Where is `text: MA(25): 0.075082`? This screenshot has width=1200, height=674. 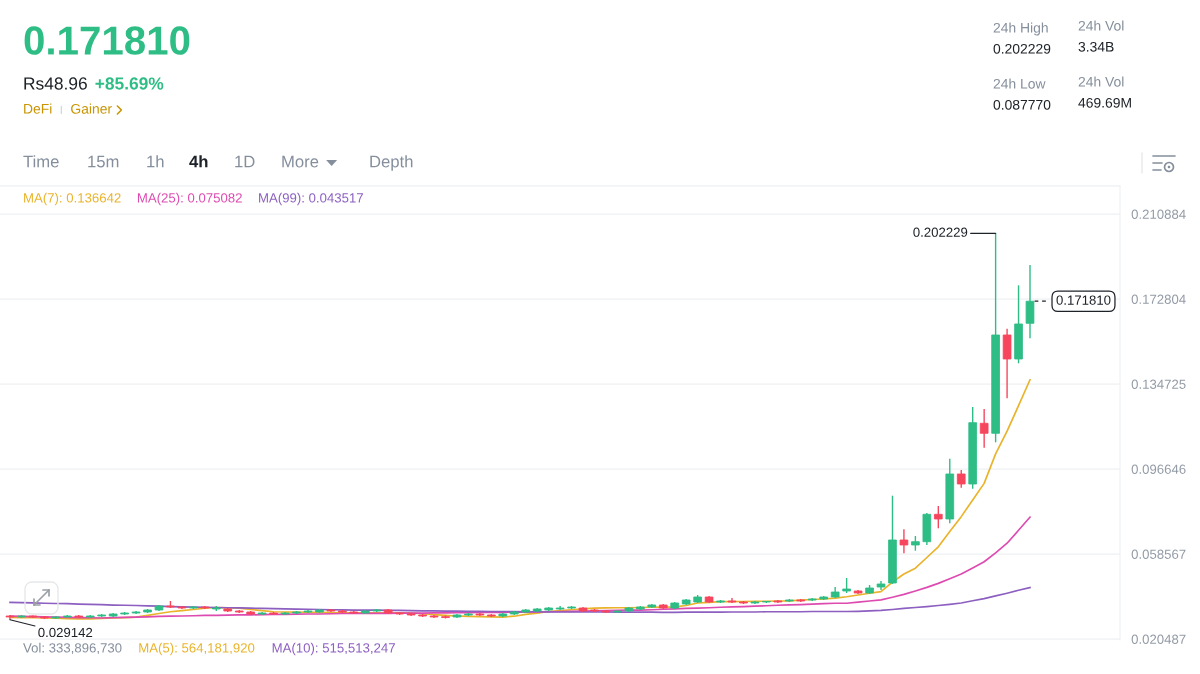
text: MA(25): 0.075082 is located at coordinates (189, 199).